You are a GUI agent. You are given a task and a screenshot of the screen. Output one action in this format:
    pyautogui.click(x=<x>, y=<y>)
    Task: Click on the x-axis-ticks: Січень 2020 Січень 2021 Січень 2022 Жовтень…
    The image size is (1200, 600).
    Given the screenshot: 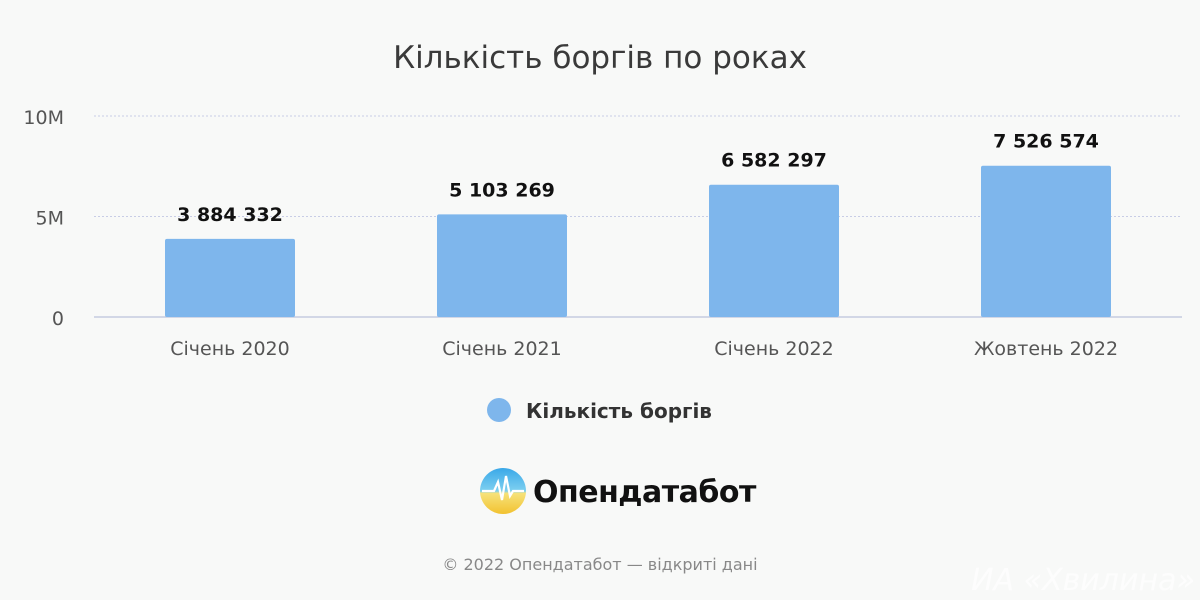 What is the action you would take?
    pyautogui.click(x=644, y=349)
    